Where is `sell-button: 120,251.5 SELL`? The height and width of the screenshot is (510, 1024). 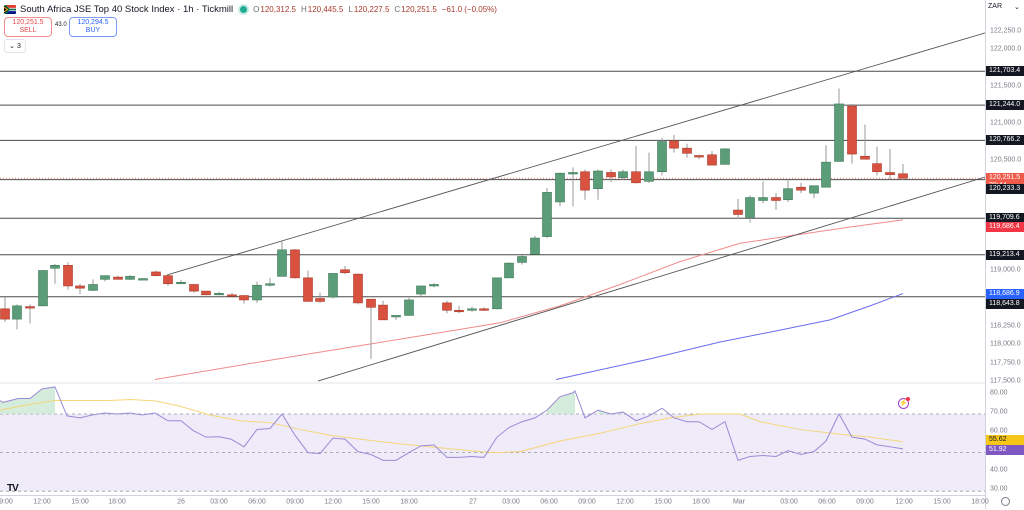
sell-button: 120,251.5 SELL is located at coordinates (28, 27).